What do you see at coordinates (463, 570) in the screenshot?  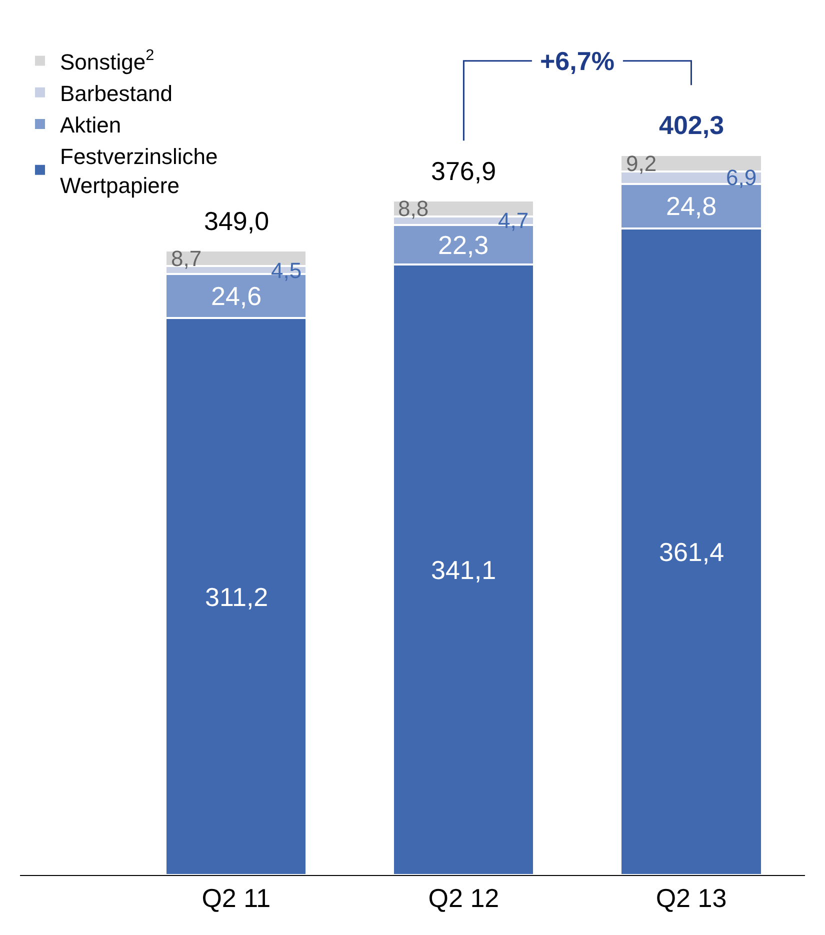 I see `data-label: 341,1` at bounding box center [463, 570].